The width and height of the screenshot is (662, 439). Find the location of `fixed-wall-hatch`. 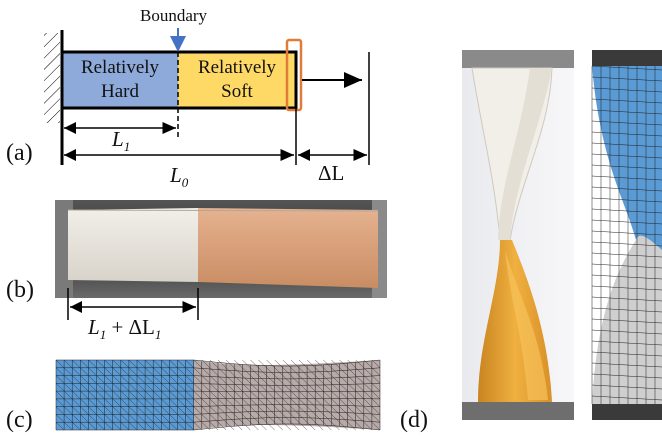

fixed-wall-hatch is located at coordinates (52, 78).